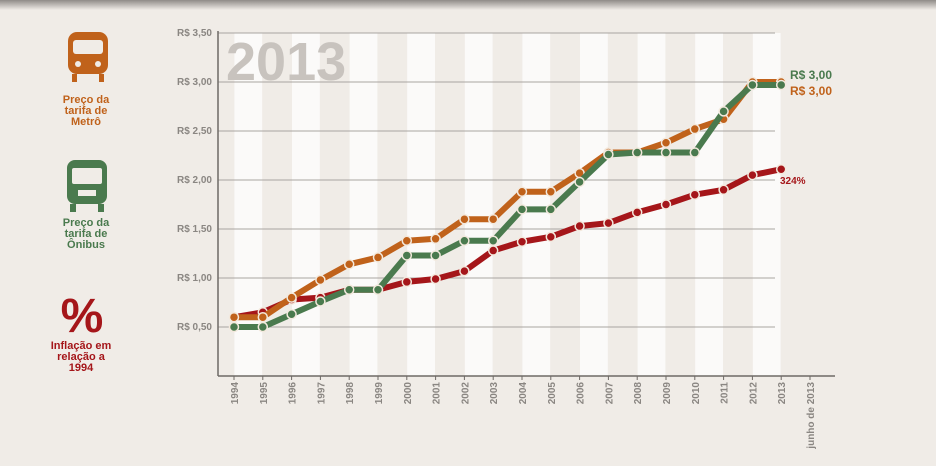 The image size is (936, 466). I want to click on bus-icon, so click(87, 186).